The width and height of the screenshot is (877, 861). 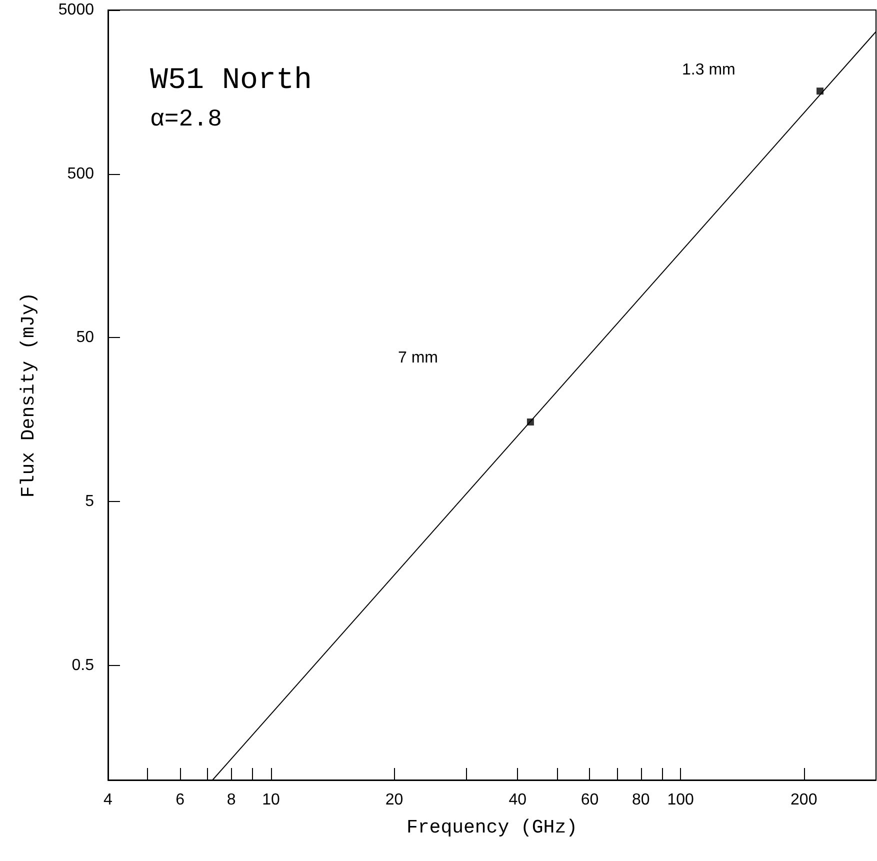 What do you see at coordinates (231, 81) in the screenshot?
I see `annotation: W51 North` at bounding box center [231, 81].